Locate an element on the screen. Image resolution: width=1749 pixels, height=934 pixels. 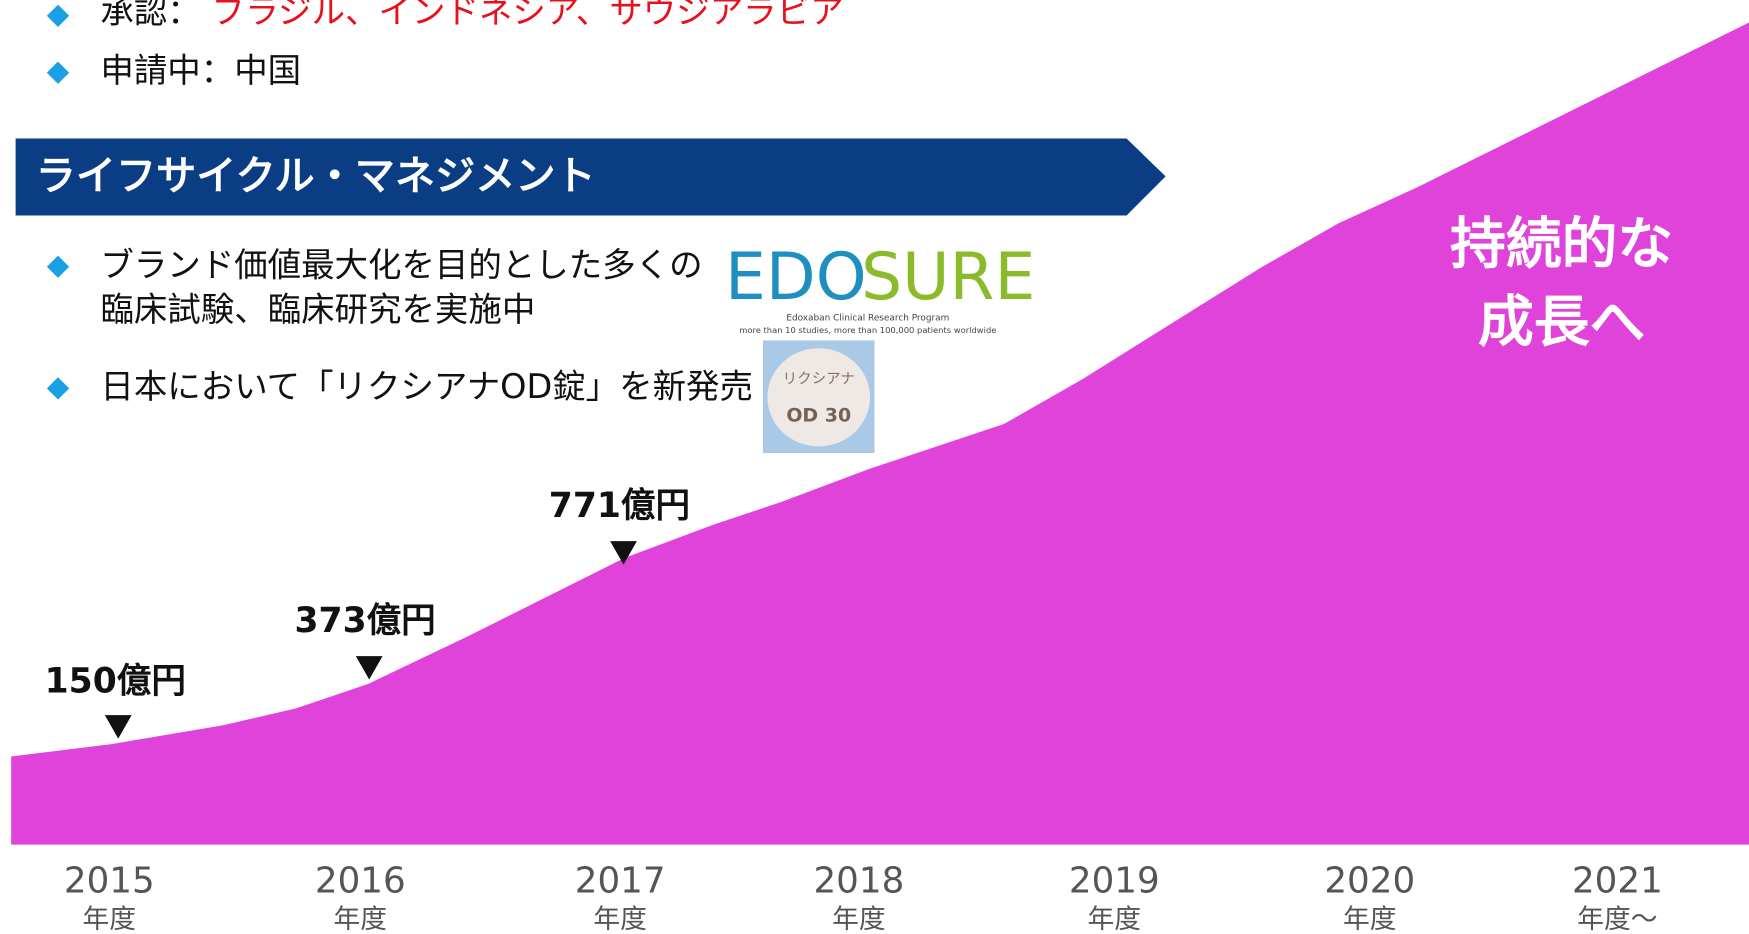
bullet-line: ブランド価値最大化を目的とした多くの is located at coordinates (401, 264).